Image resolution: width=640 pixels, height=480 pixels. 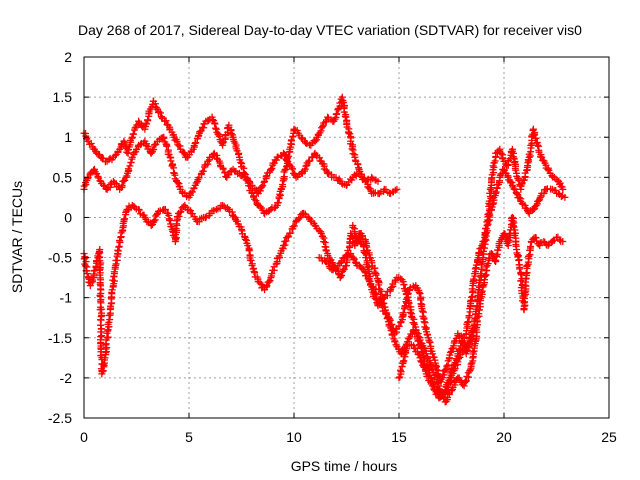 I want to click on y-tick-label: -2.5, so click(x=60, y=418).